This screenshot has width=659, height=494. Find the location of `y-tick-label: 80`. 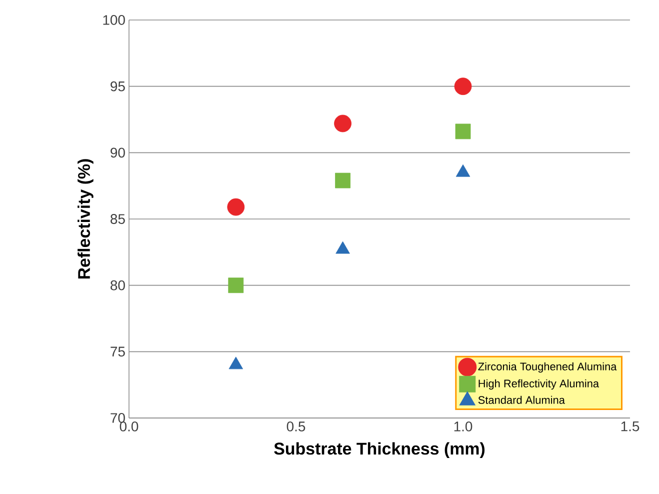

y-tick-label: 80 is located at coordinates (117, 285).